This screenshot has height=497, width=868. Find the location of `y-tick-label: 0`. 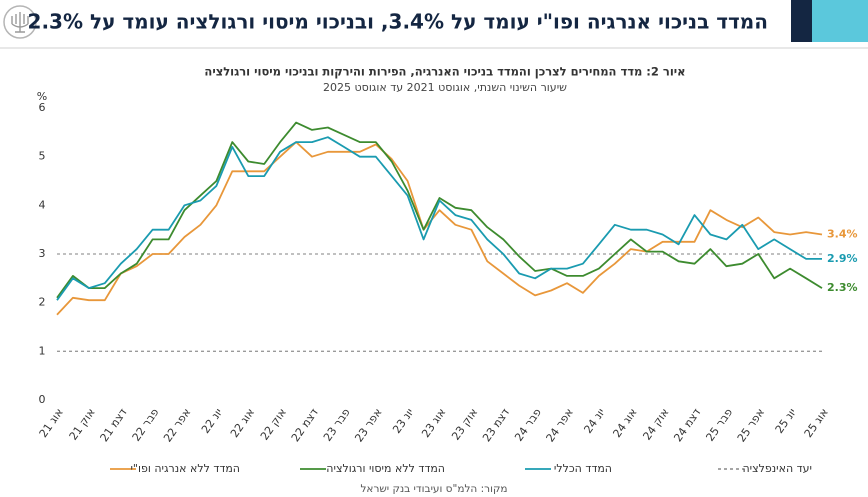

y-tick-label: 0 is located at coordinates (42, 399).